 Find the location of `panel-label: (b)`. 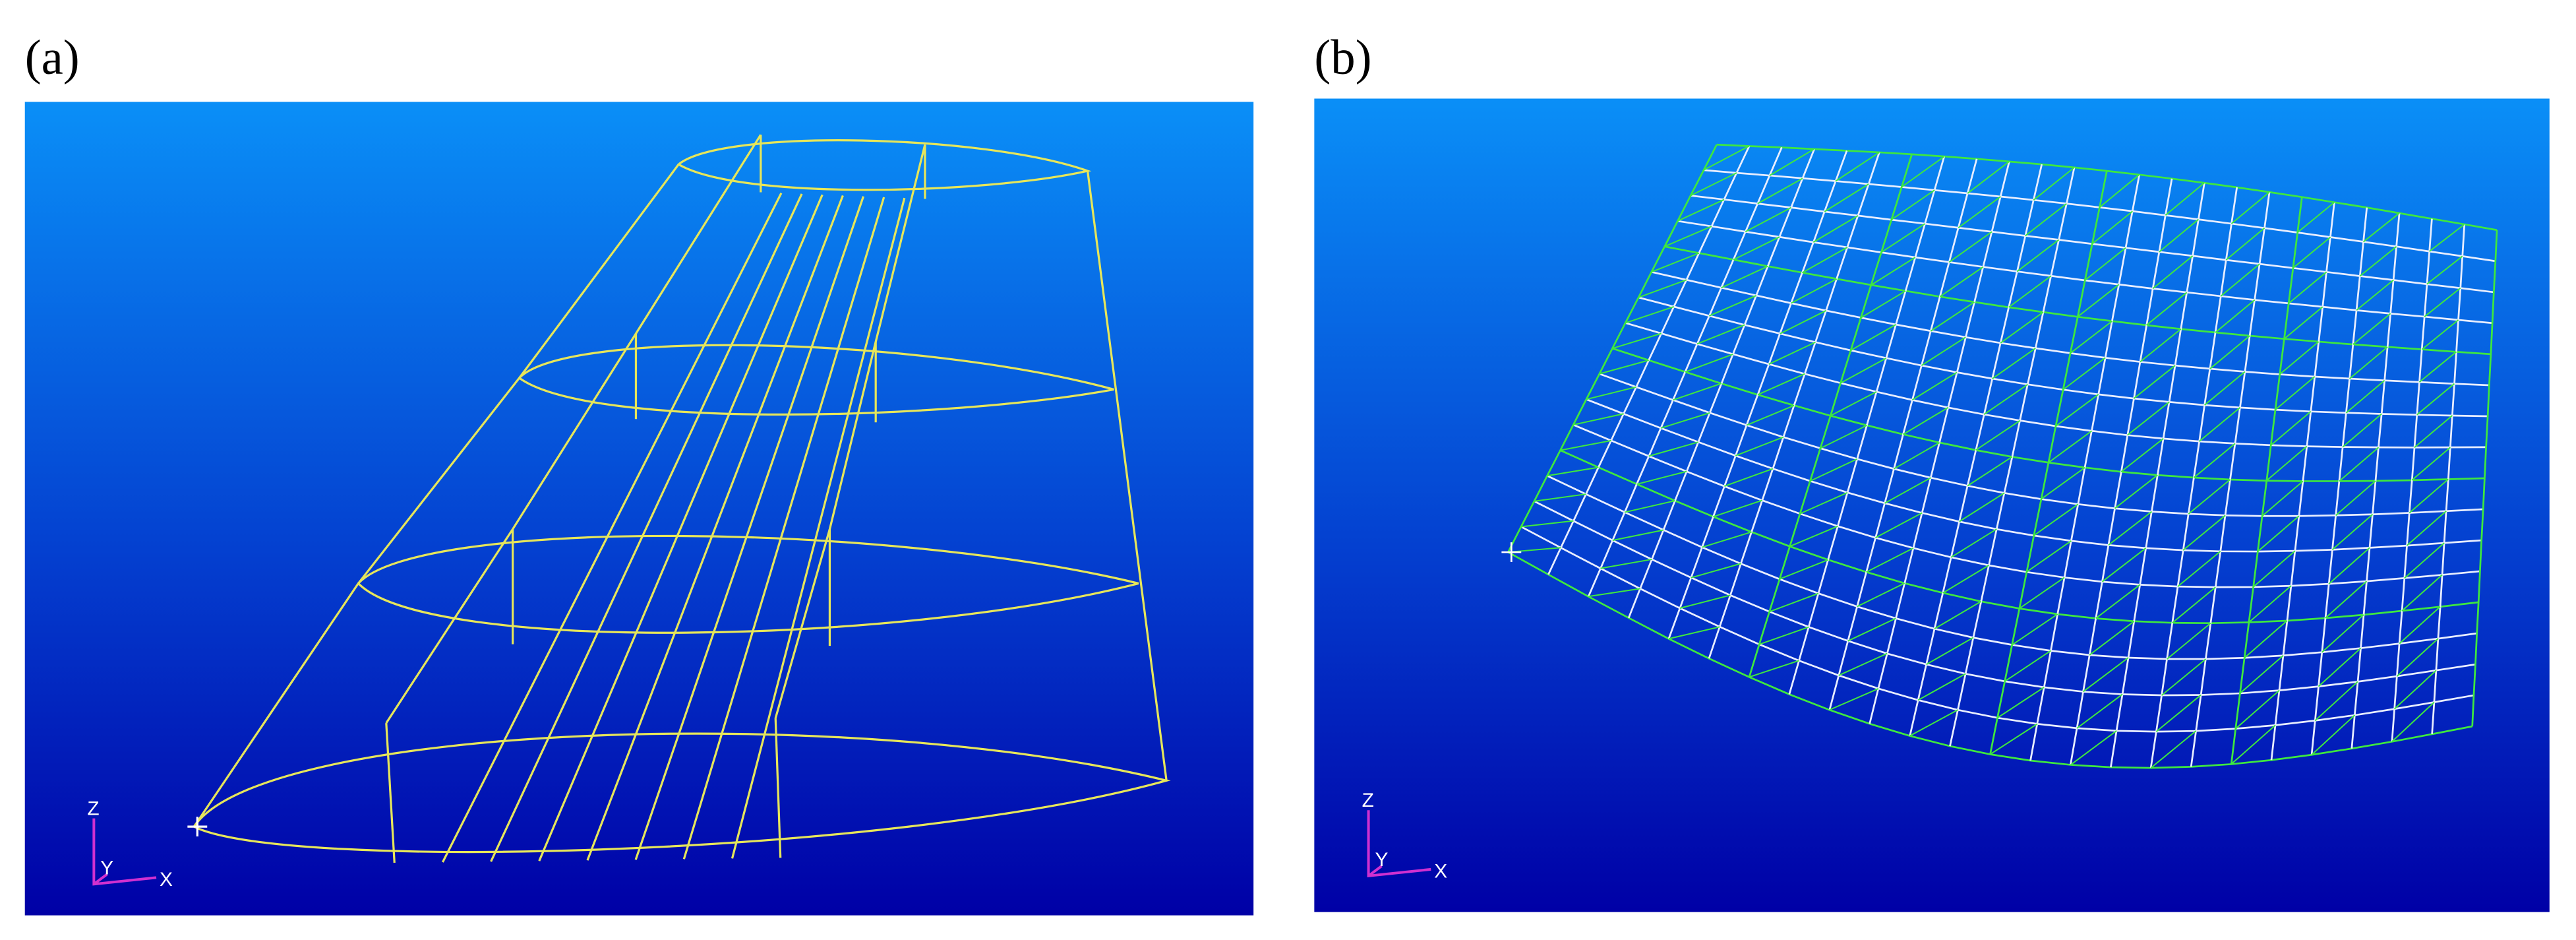

panel-label: (b) is located at coordinates (1342, 58).